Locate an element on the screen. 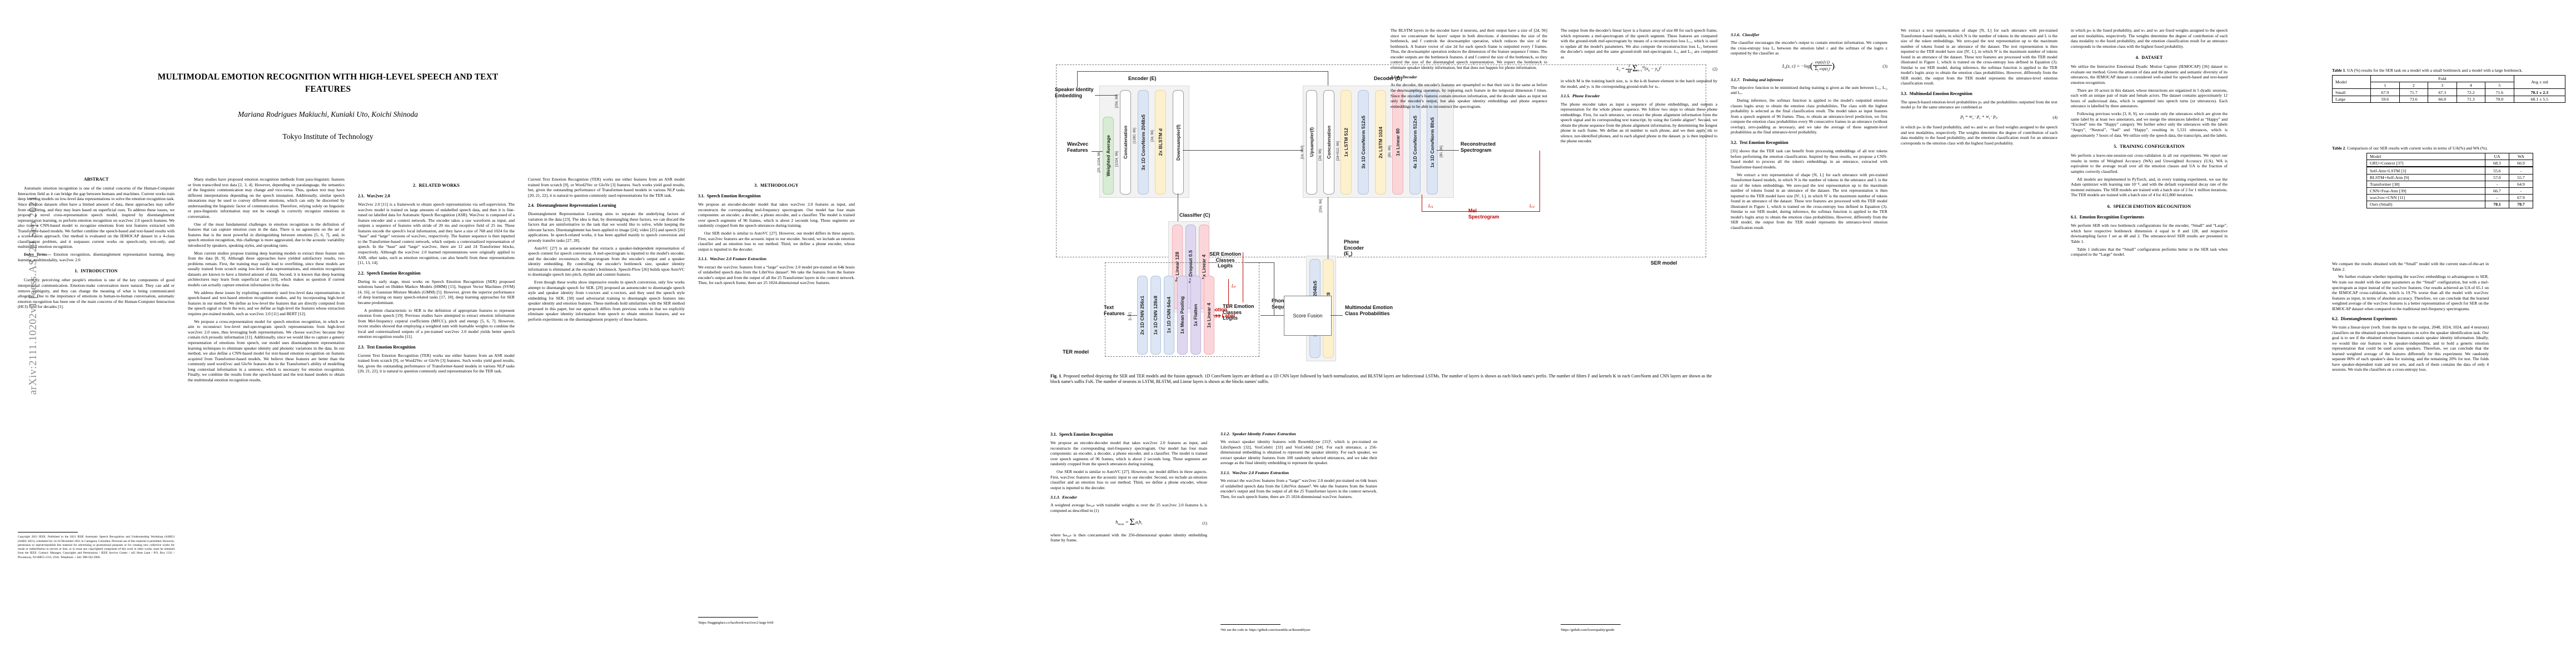 This screenshot has height=667, width=2576. table-row: GRU+Context [37] 68.3 66.9 is located at coordinates (2449, 163).